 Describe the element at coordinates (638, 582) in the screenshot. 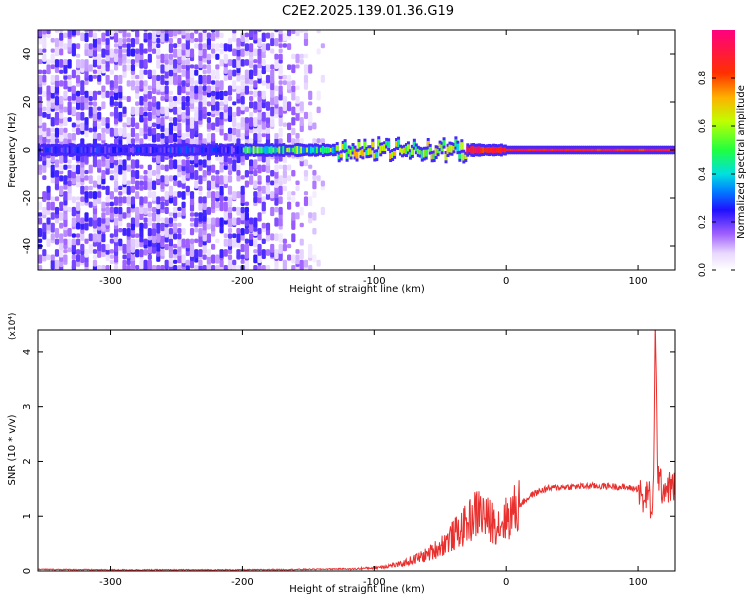

I see `x-tick-label: 100` at that location.